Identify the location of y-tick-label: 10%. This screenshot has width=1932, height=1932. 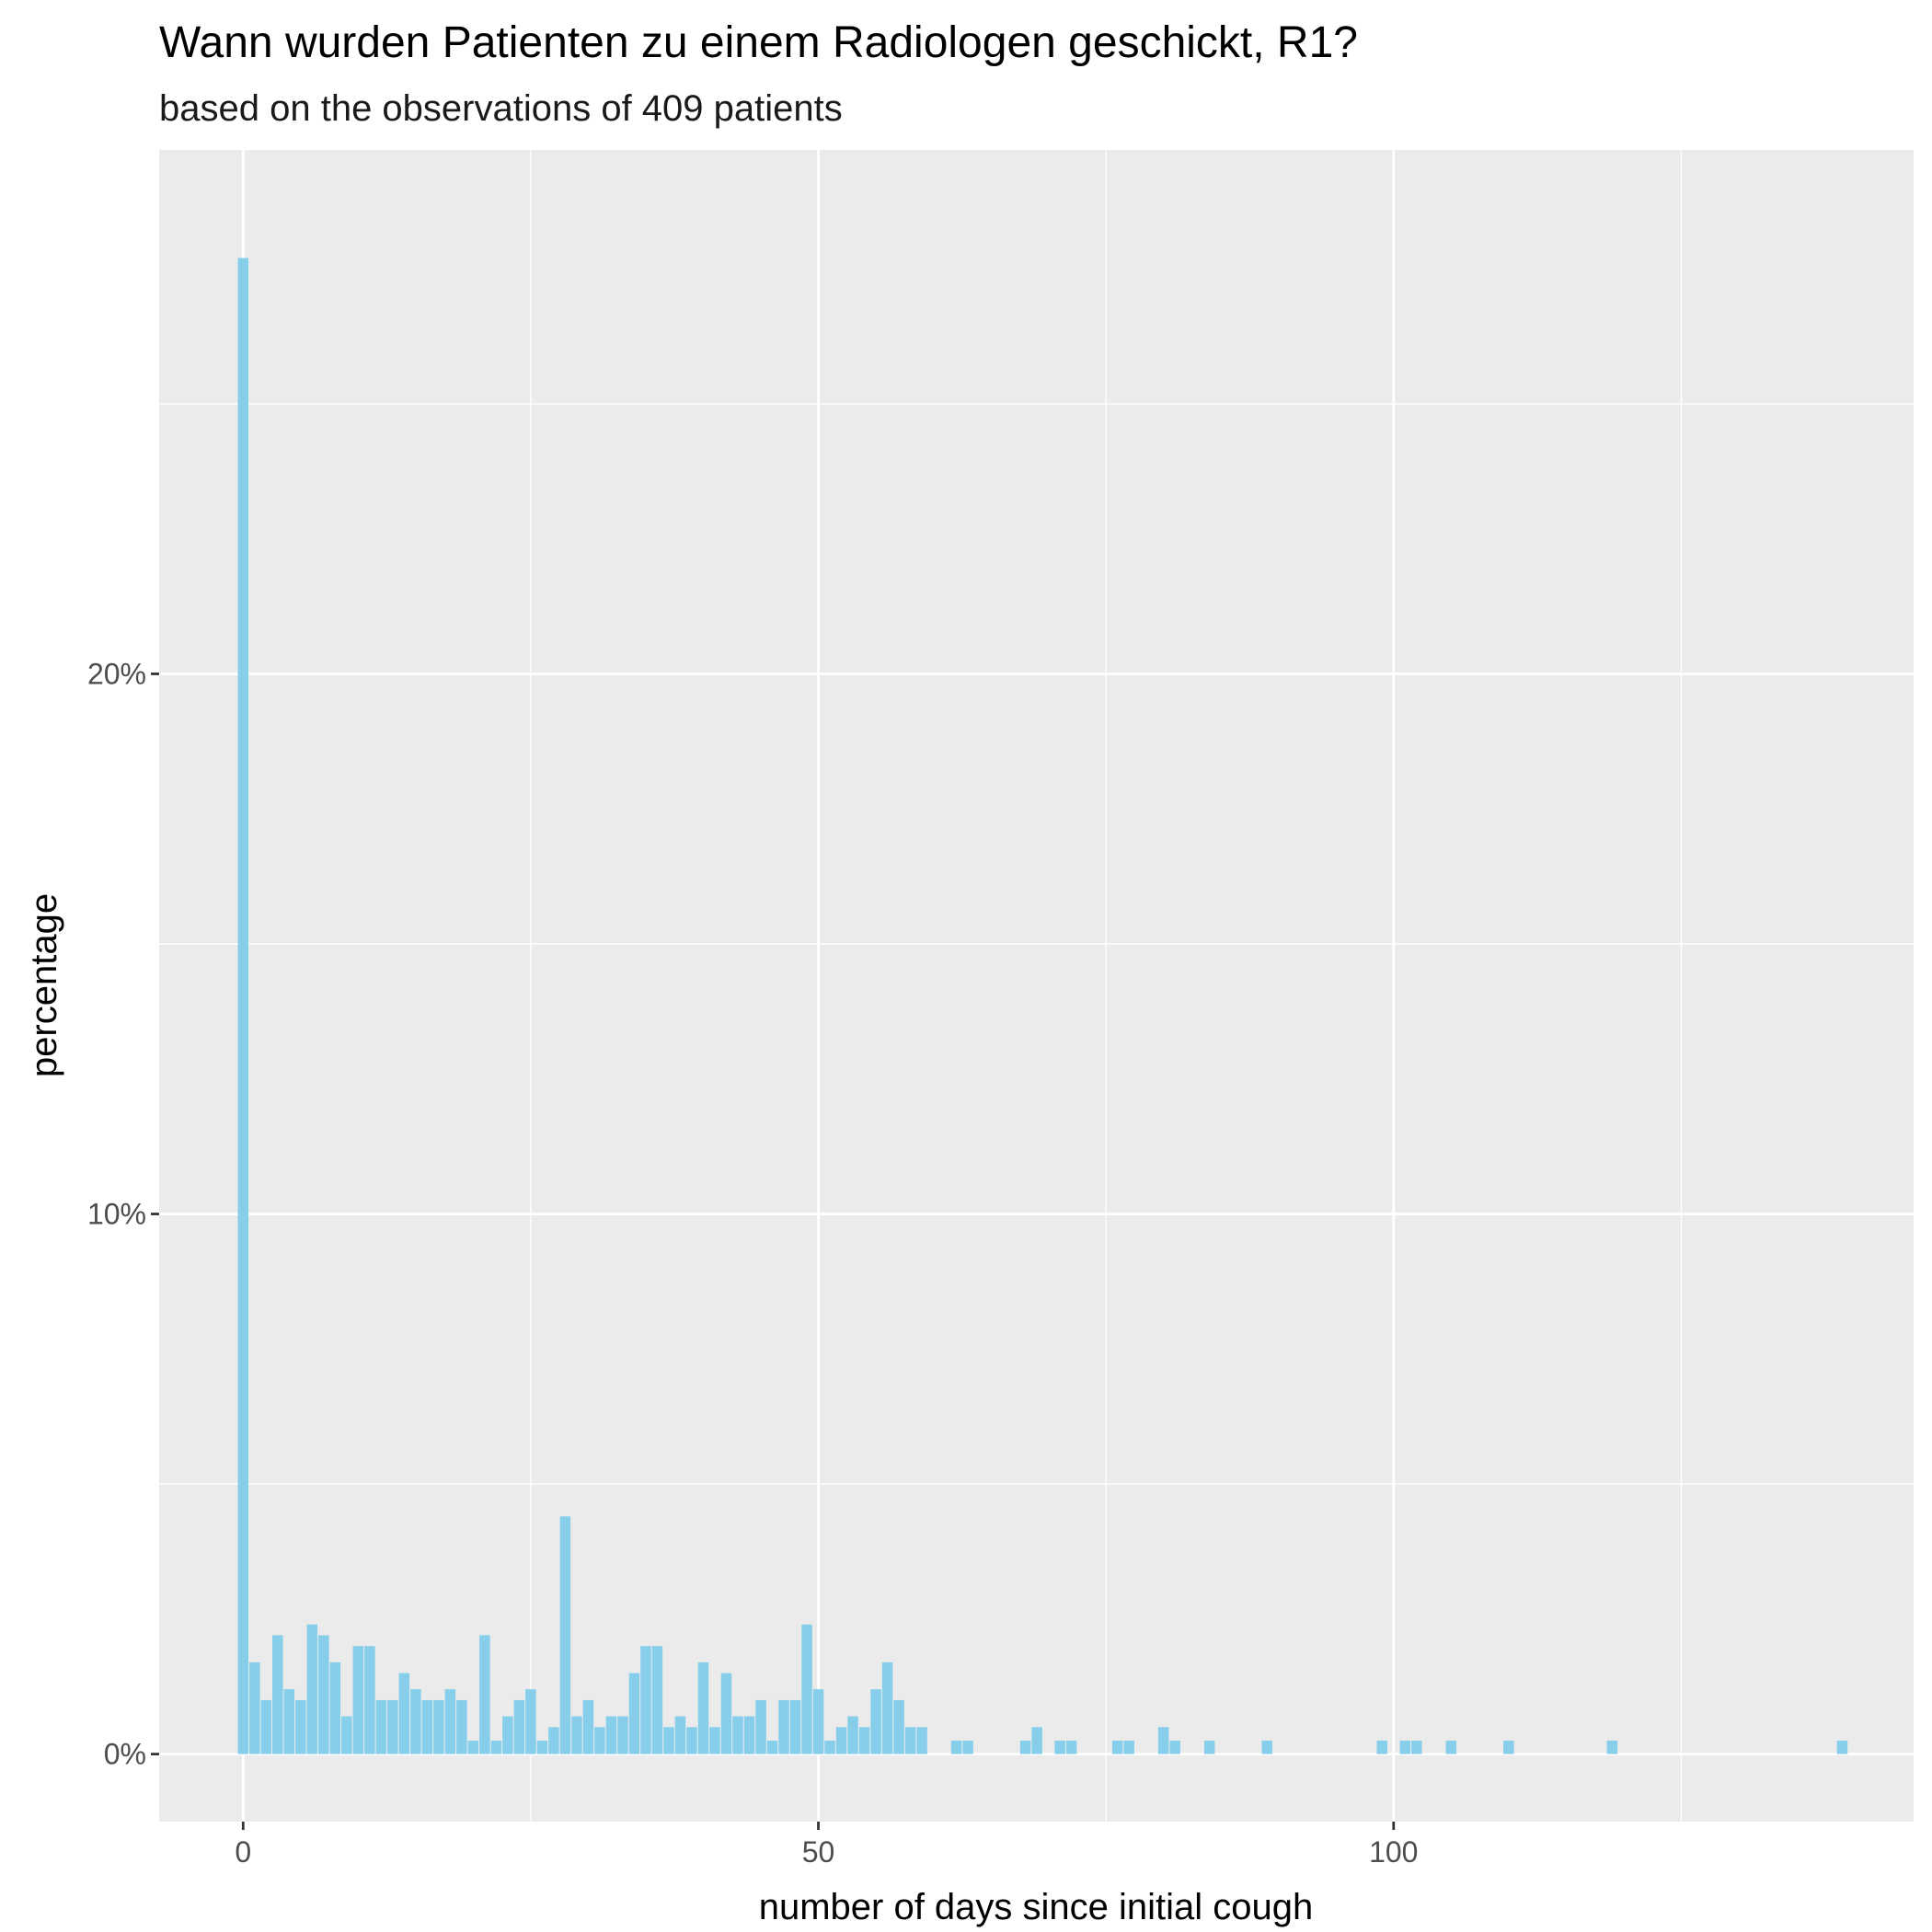
(116, 1214).